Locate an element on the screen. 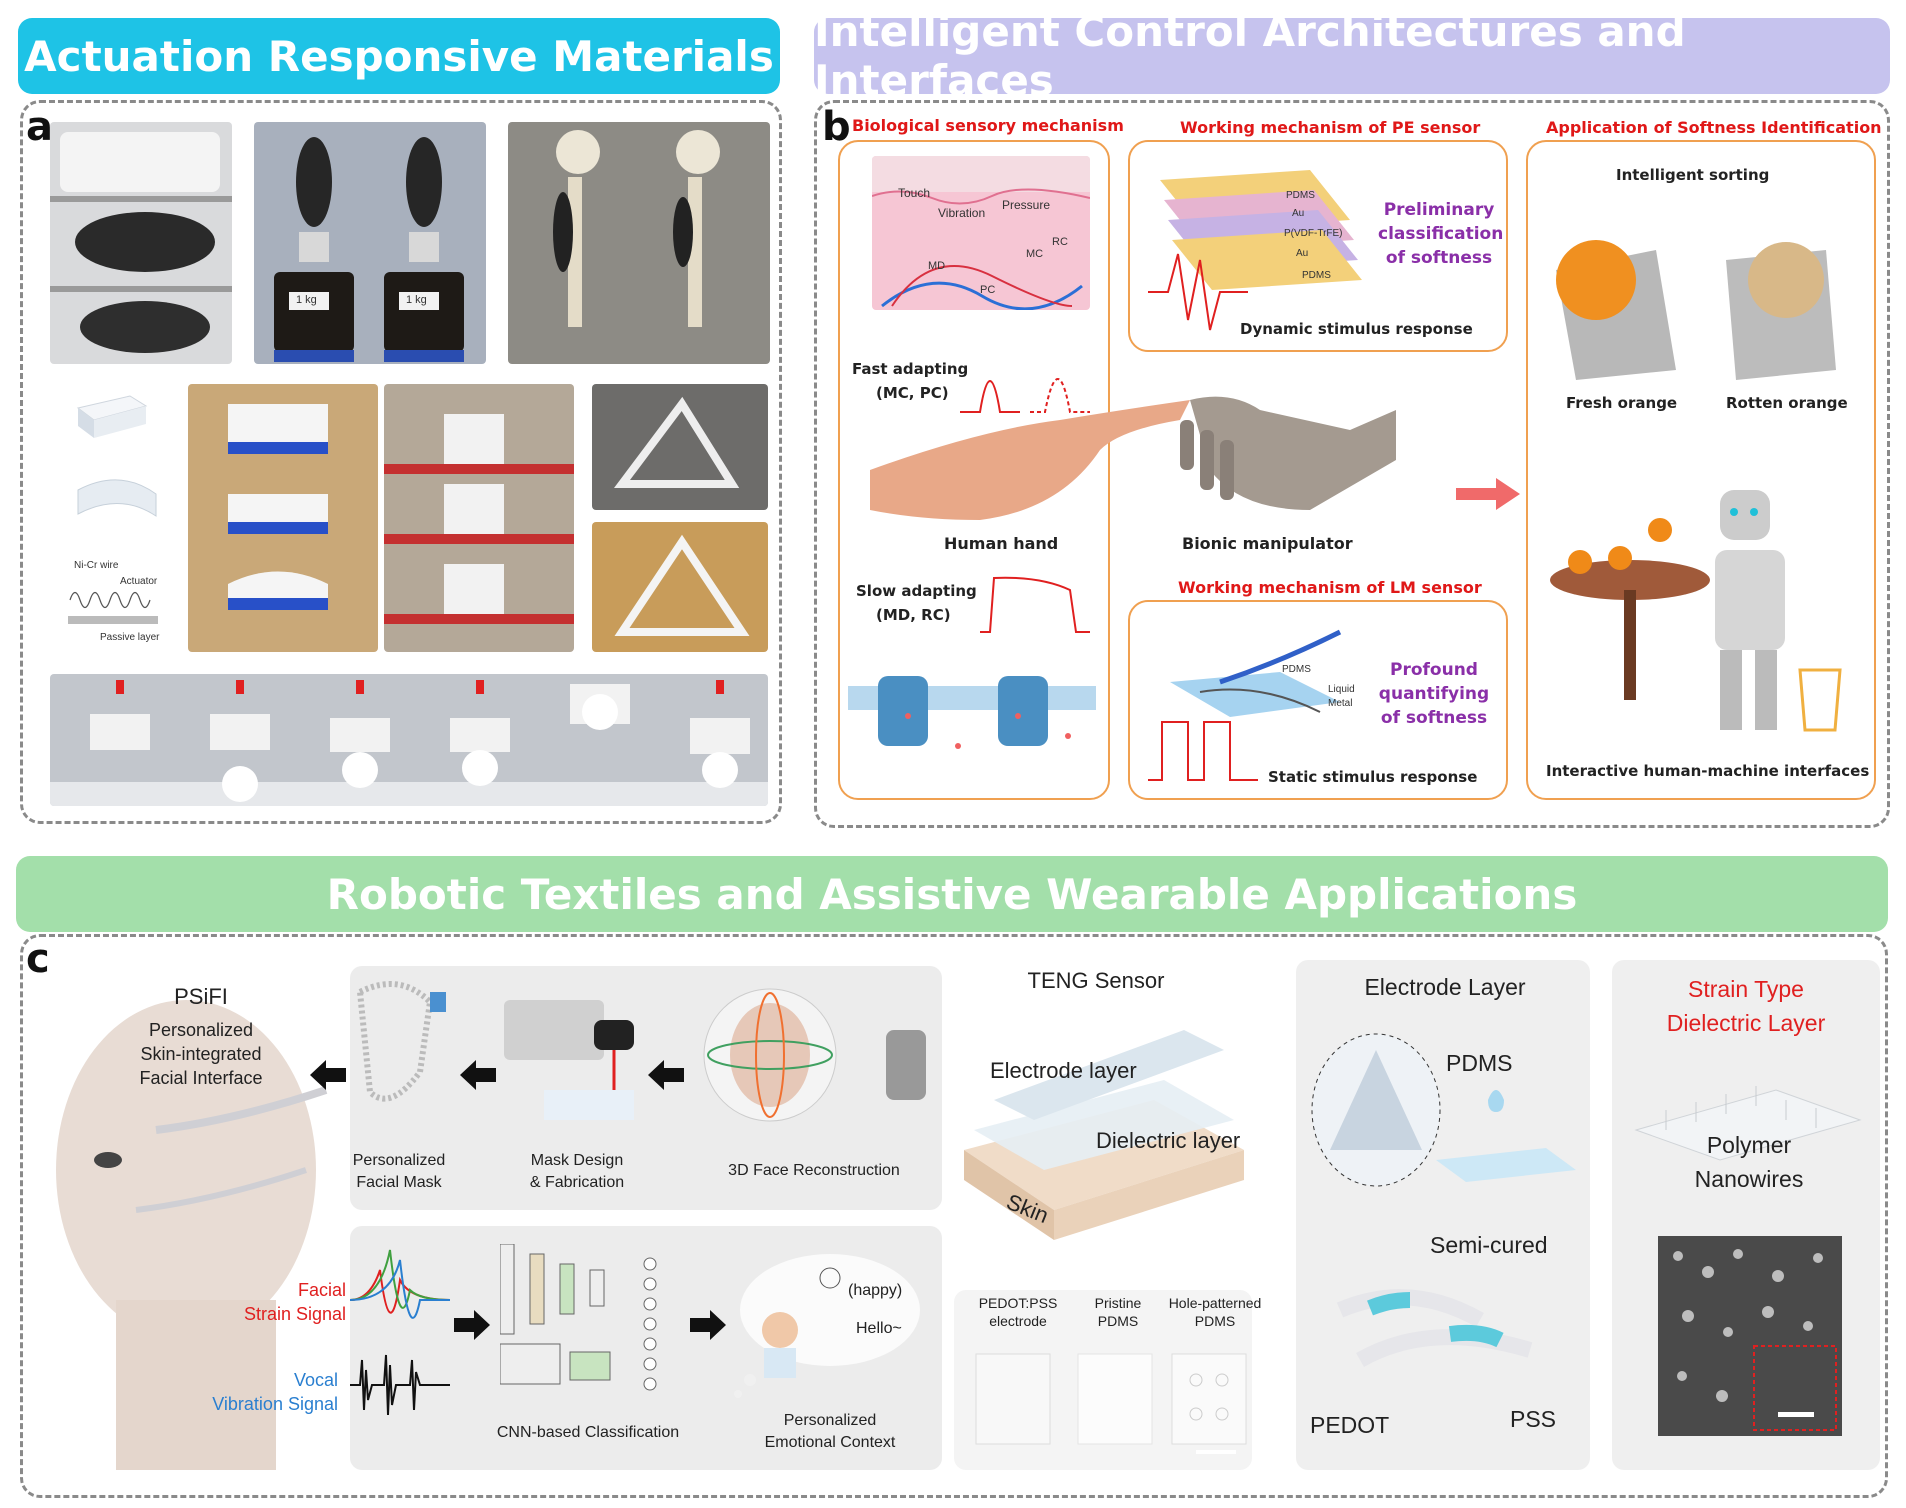 The width and height of the screenshot is (1906, 1508). cnn-classification-label: CNN-based Classification is located at coordinates (588, 1432).